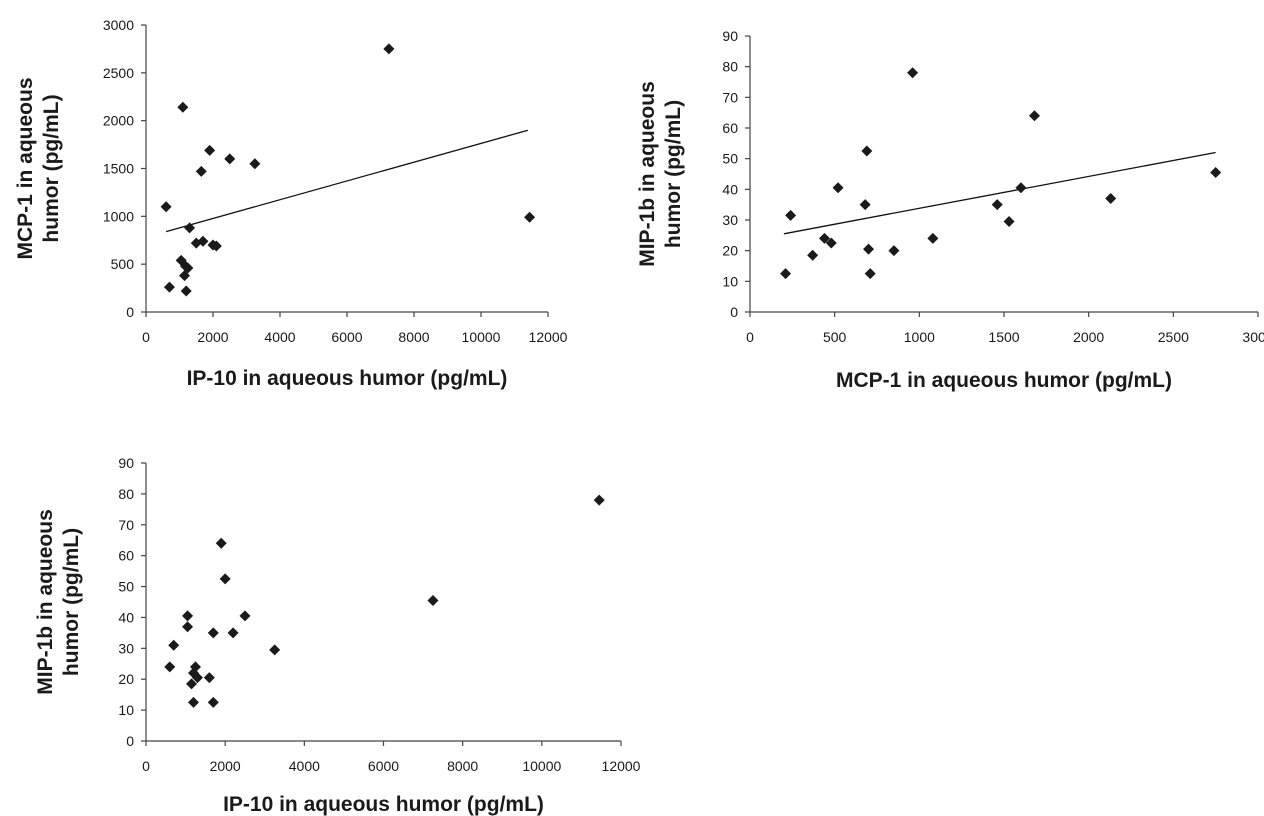 Image resolution: width=1264 pixels, height=816 pixels. Describe the element at coordinates (1004, 380) in the screenshot. I see `x-axis-title: MCP-1 in aqueous humor (pg/mL)` at that location.